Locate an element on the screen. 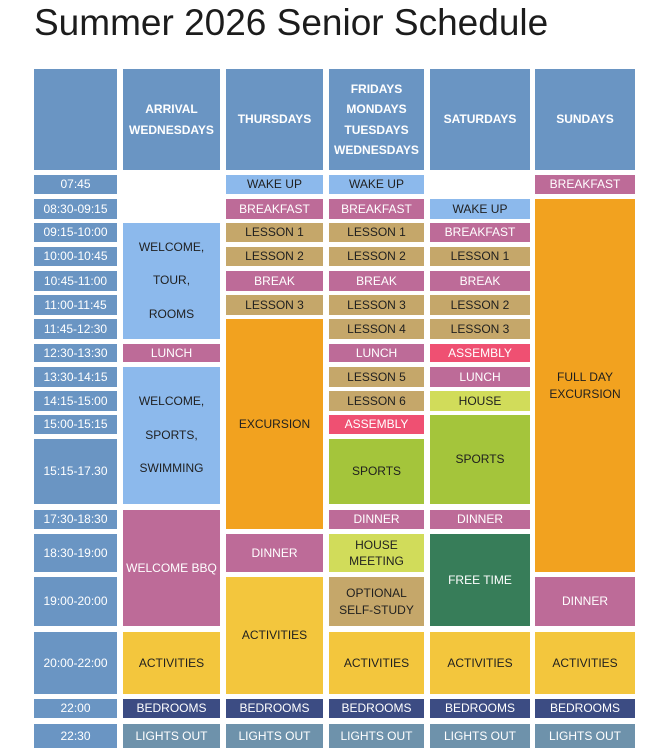  time-slot: 10:00-10:45 is located at coordinates (75, 256).